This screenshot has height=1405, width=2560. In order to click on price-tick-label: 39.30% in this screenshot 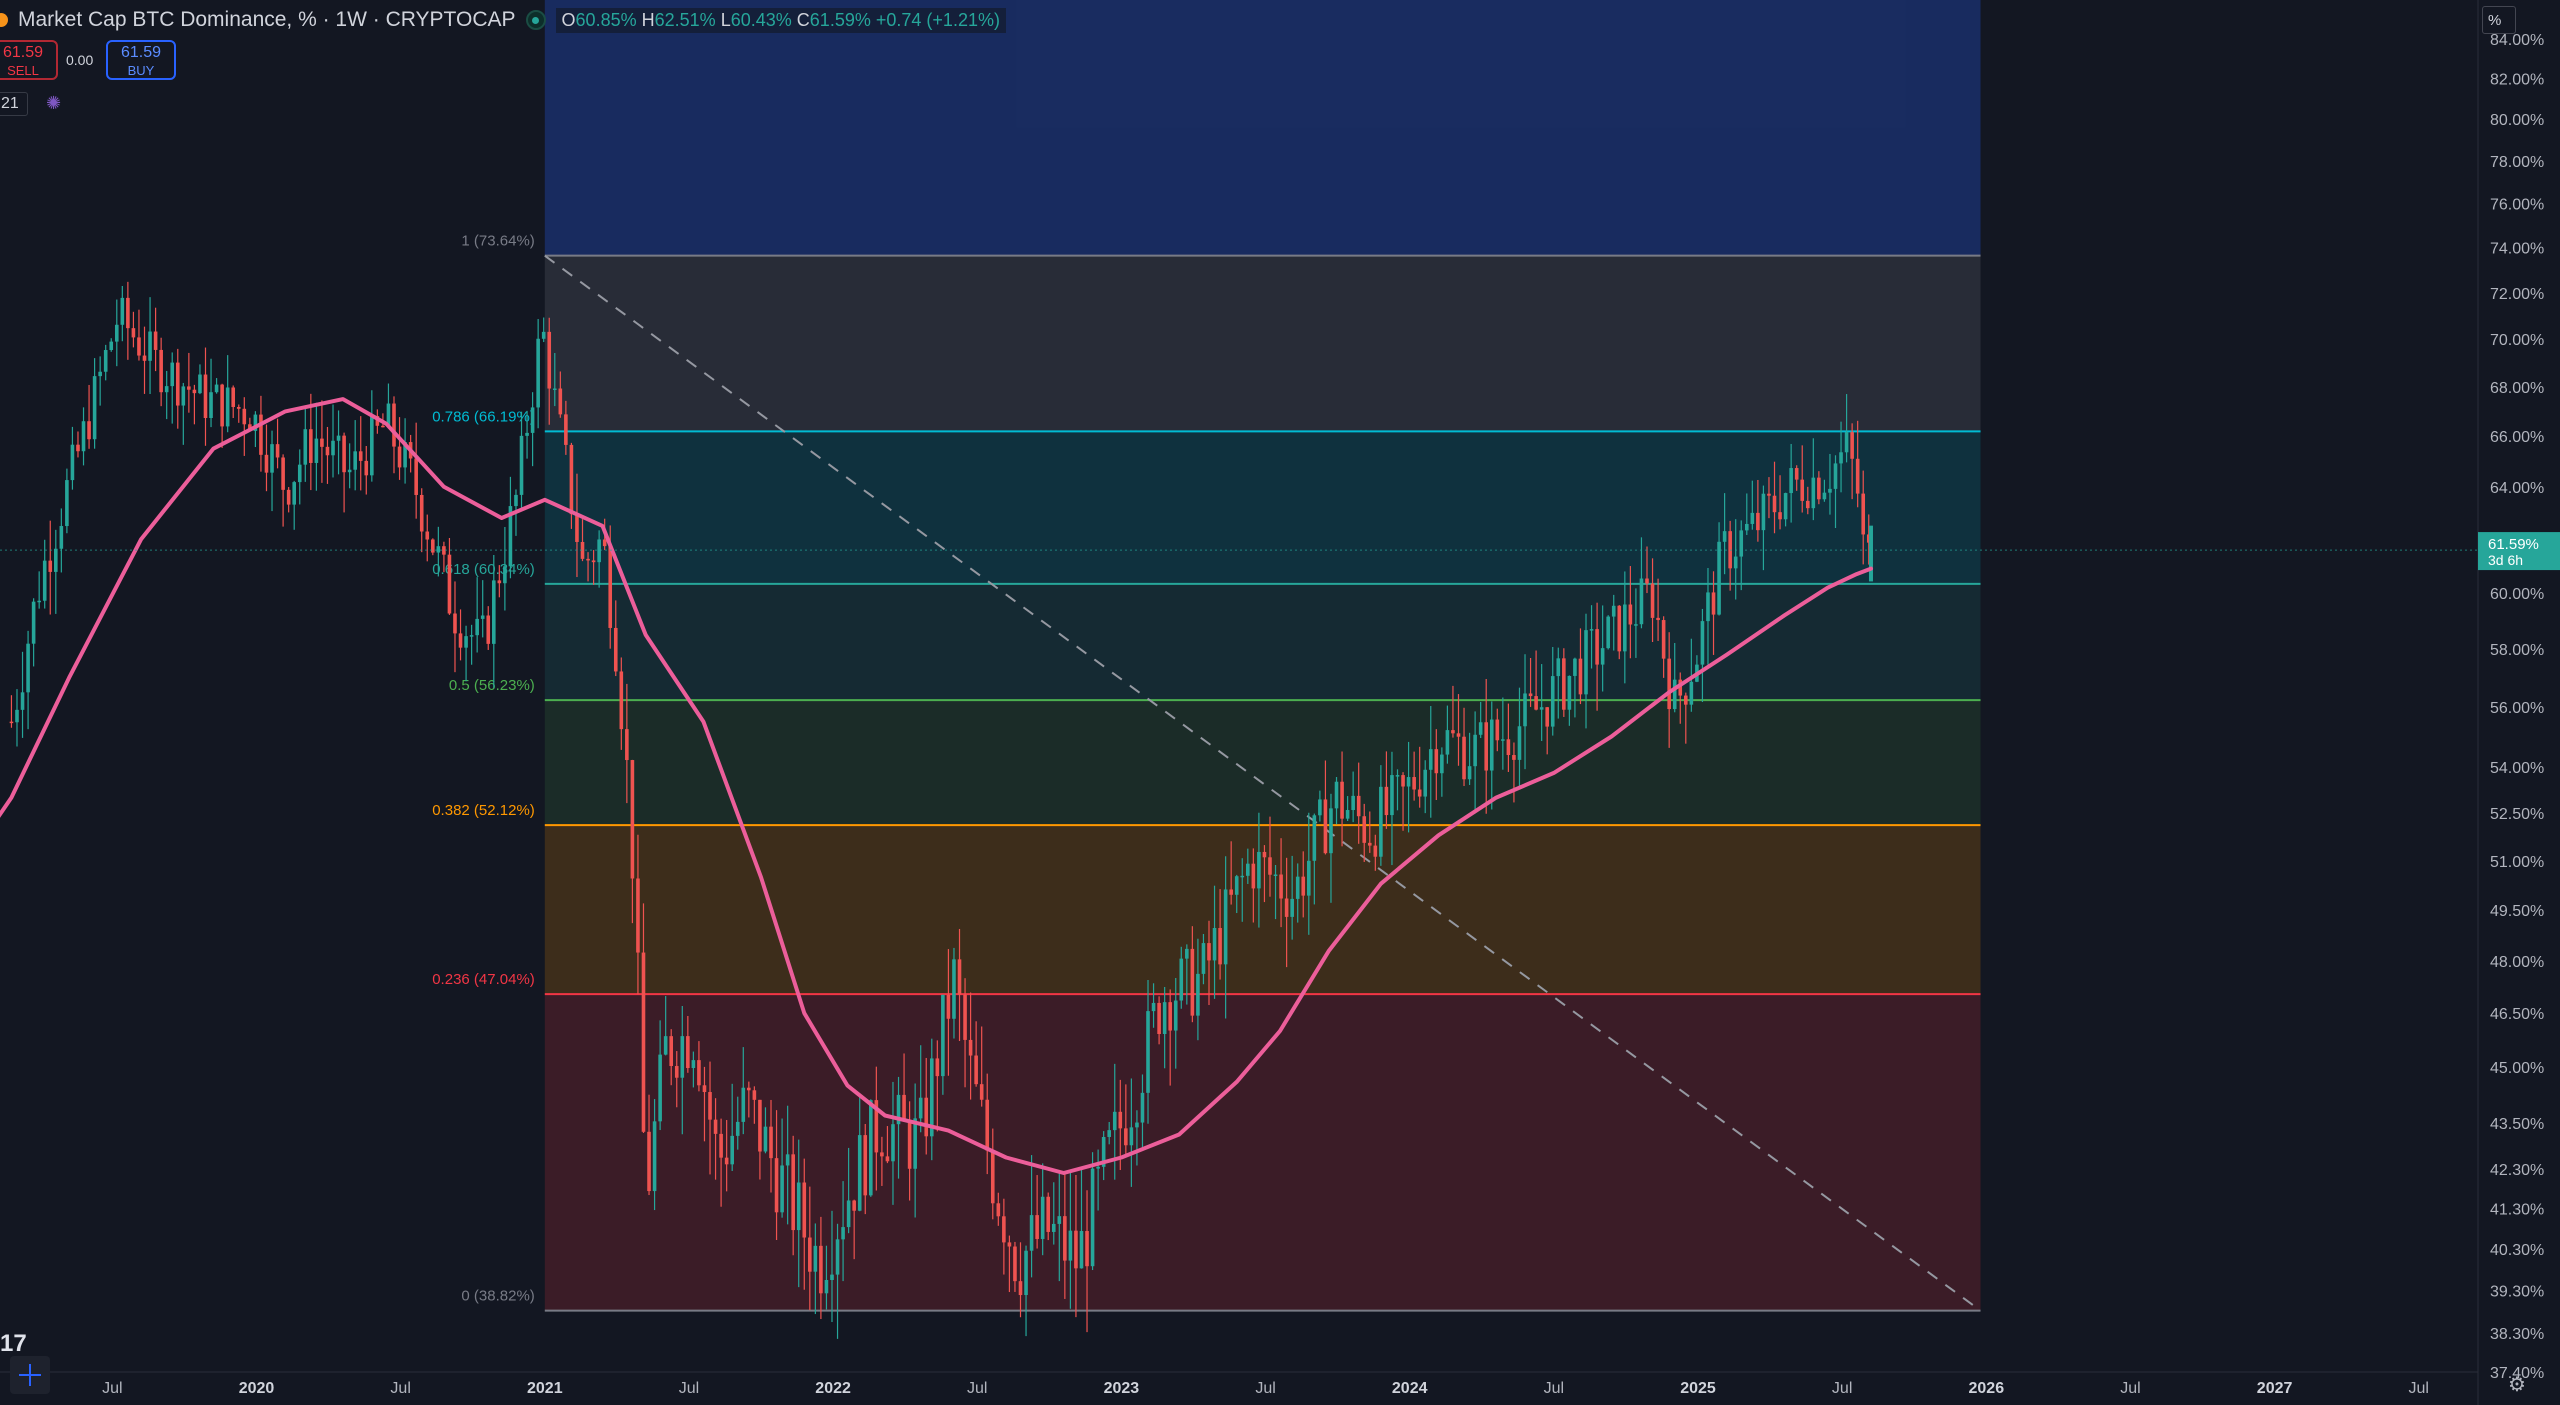, I will do `click(2517, 1291)`.